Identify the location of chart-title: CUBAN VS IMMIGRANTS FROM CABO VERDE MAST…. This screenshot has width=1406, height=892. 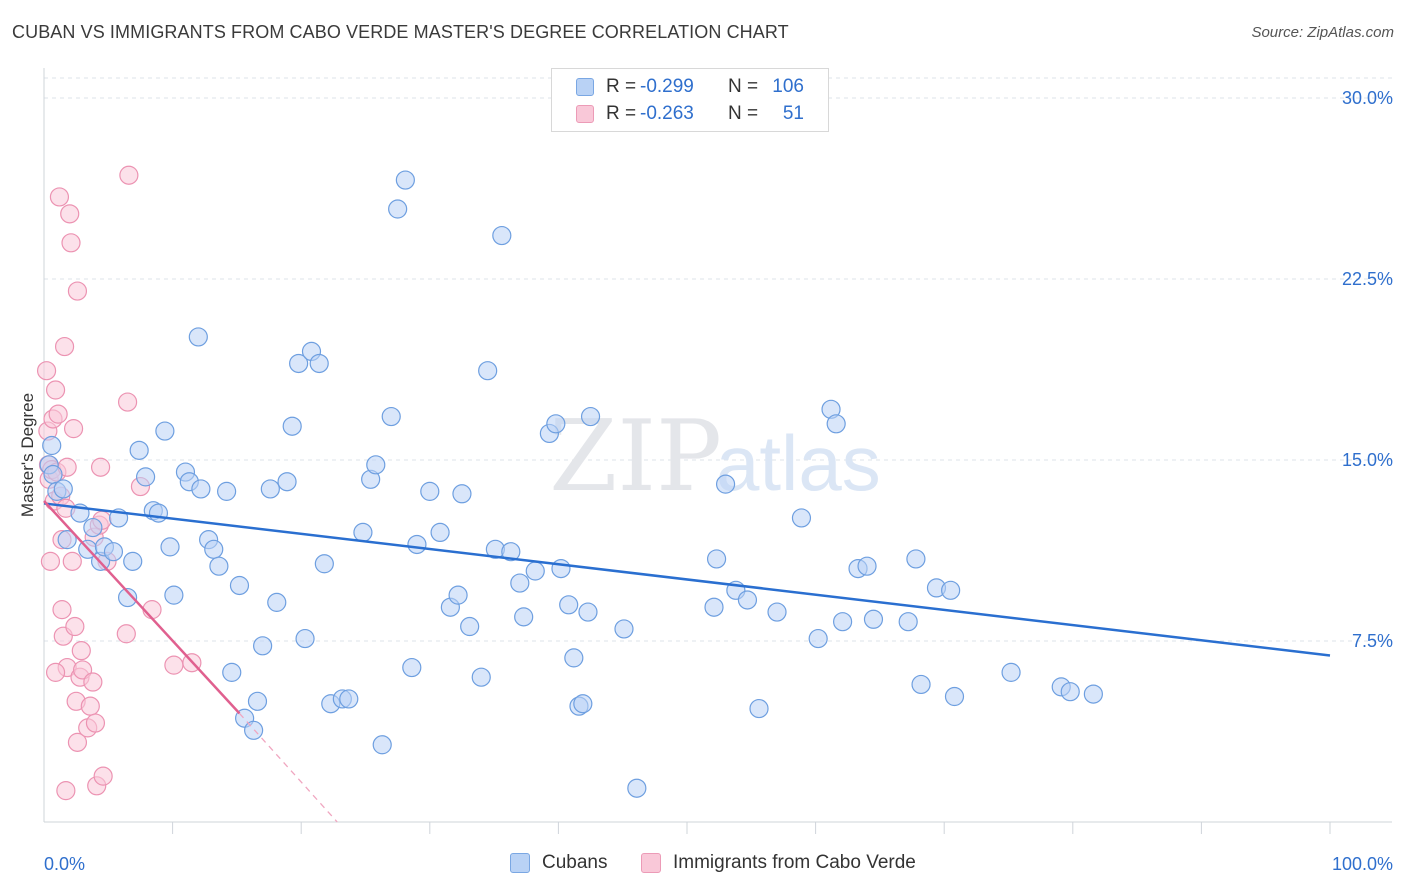
(400, 32).